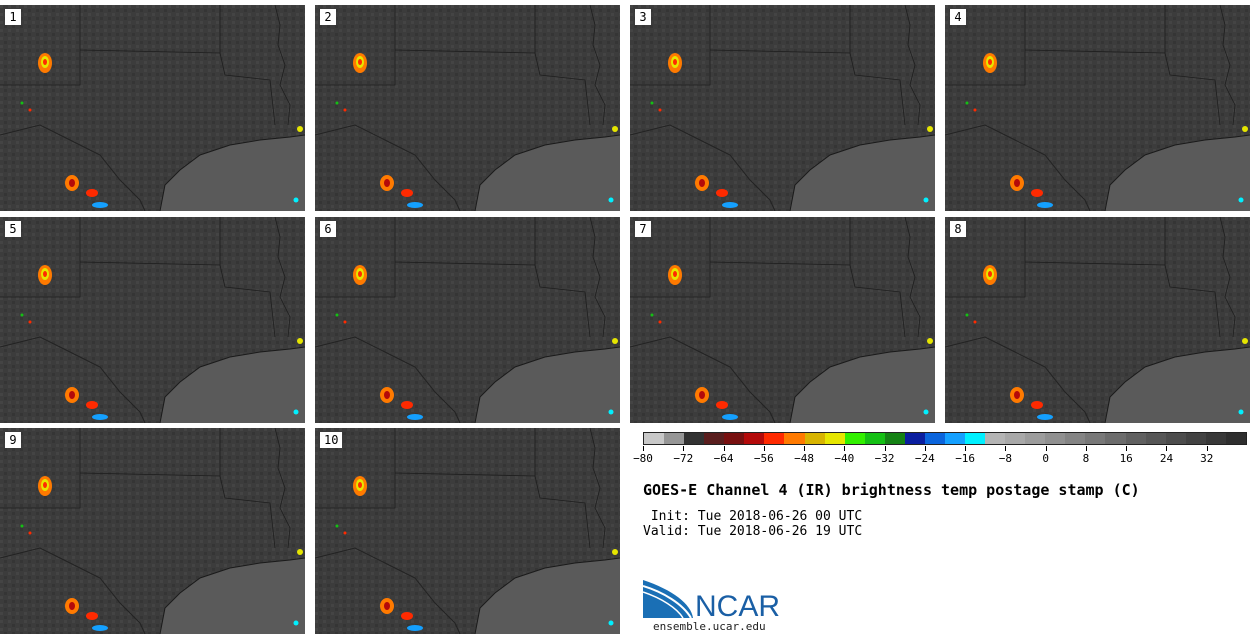  I want to click on panel-label: 1, so click(13, 17).